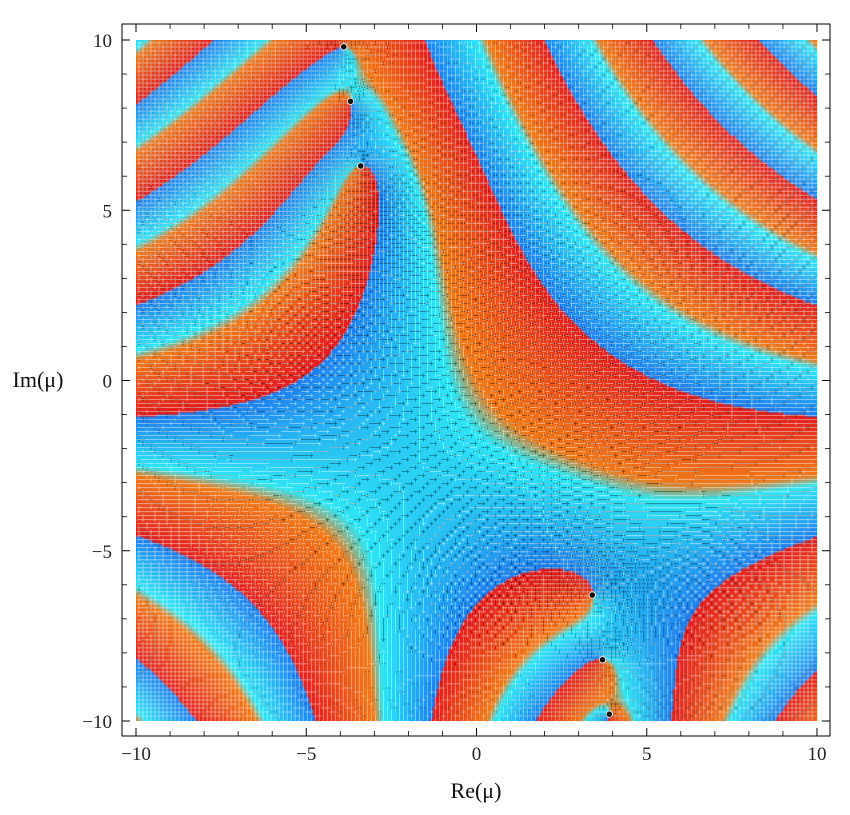 This screenshot has width=850, height=815. Describe the element at coordinates (97, 722) in the screenshot. I see `y-tick-label: −10` at that location.